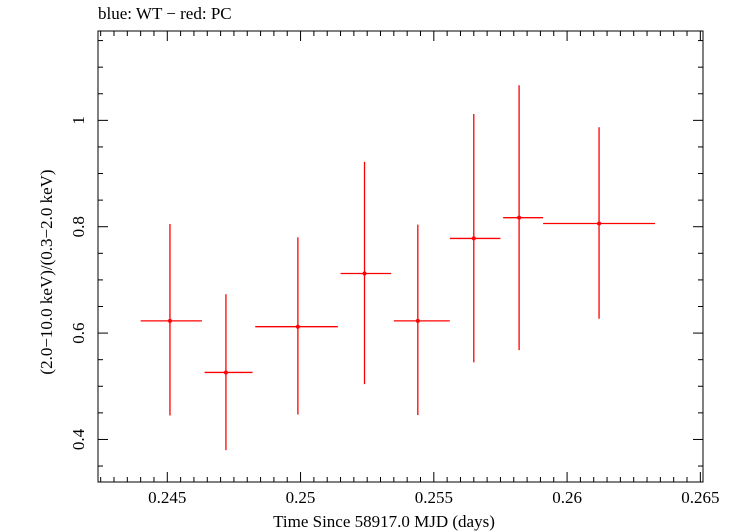  Describe the element at coordinates (46, 271) in the screenshot. I see `y-axis-label: (2.0−10.0 keV)/(0.3−2.0 keV)` at that location.